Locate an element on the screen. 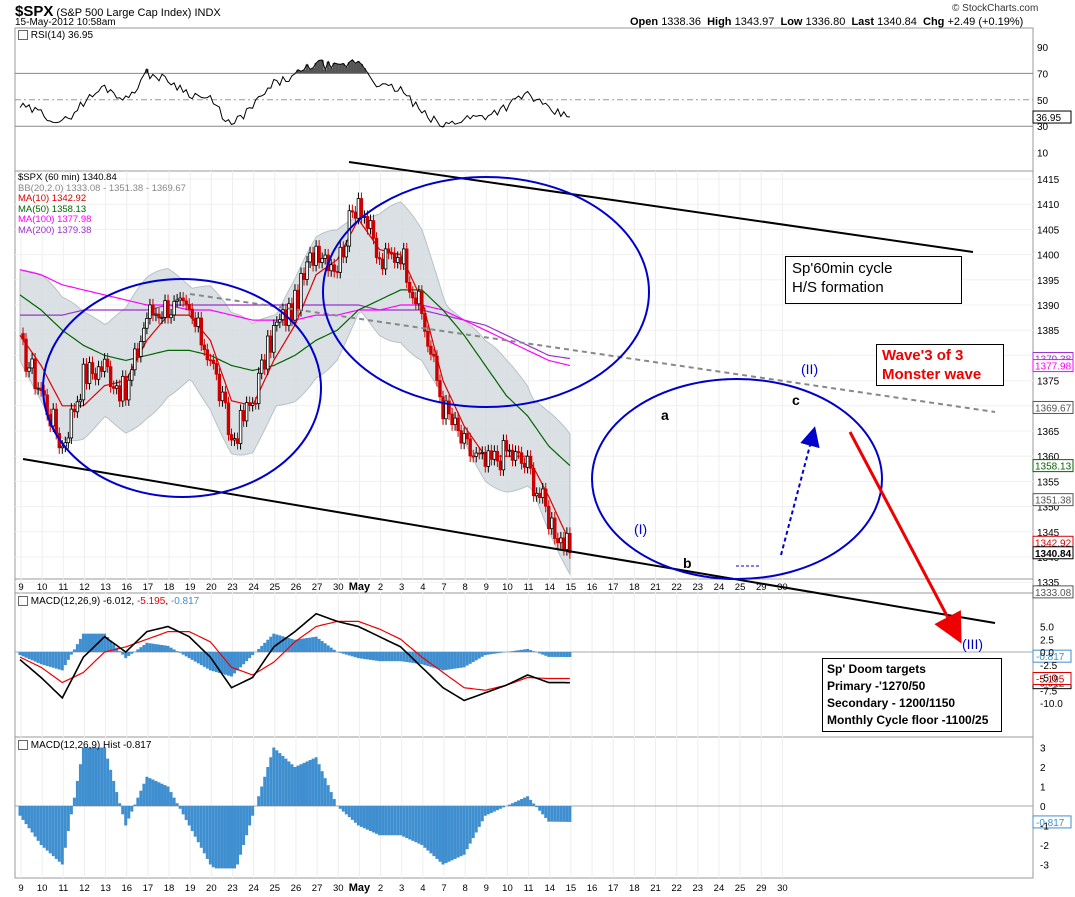 This screenshot has height=897, width=1075. x-tick-label-top: 23 is located at coordinates (232, 587).